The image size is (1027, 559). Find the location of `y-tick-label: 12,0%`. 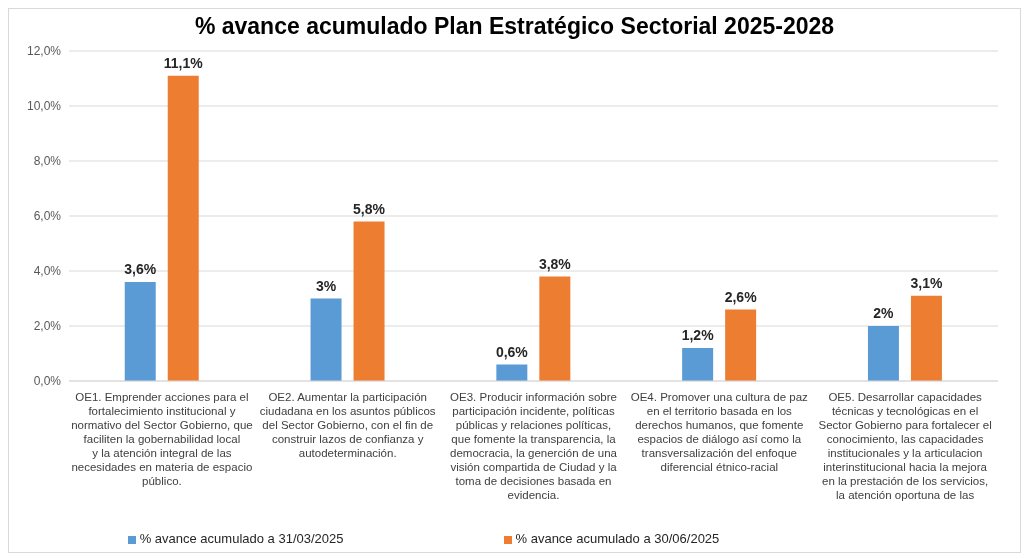

y-tick-label: 12,0% is located at coordinates (44, 51).